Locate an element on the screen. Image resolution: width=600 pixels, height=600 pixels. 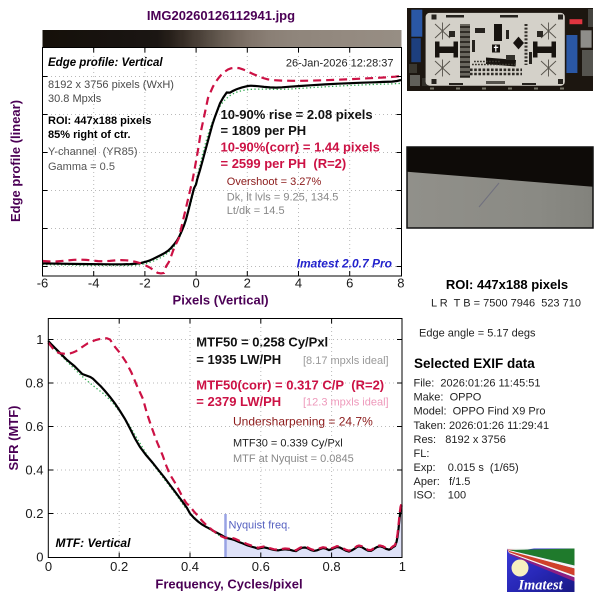
svg-text: Edge profile (linear) is located at coordinates (15, 161).